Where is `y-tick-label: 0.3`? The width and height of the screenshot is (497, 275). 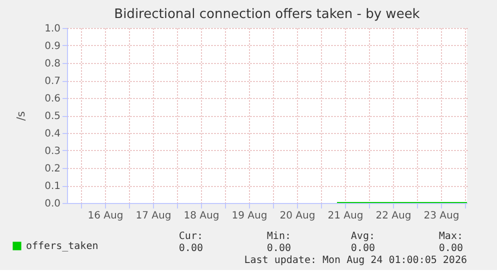
y-tick-label: 0.3 is located at coordinates (52, 151).